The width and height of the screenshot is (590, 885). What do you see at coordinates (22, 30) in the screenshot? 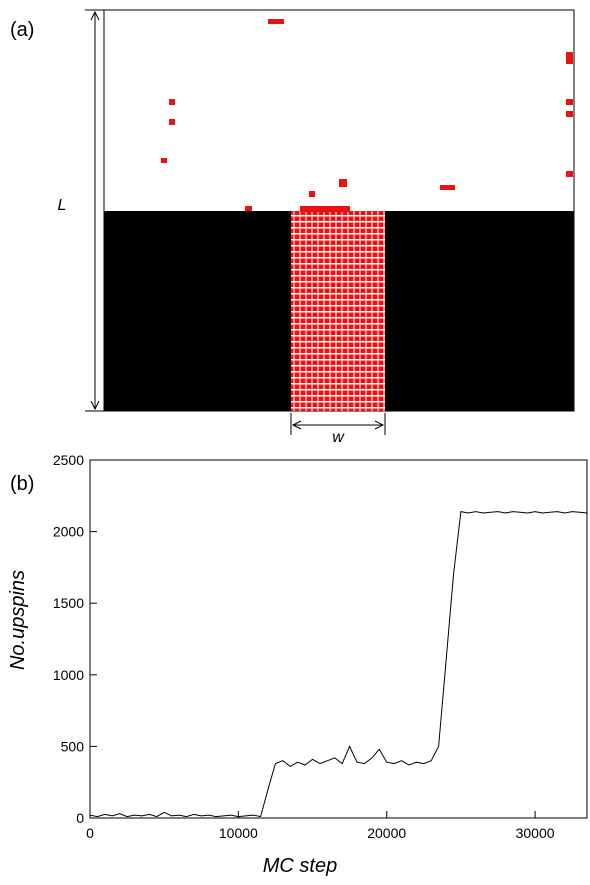
I see `panel-label: (a)` at bounding box center [22, 30].